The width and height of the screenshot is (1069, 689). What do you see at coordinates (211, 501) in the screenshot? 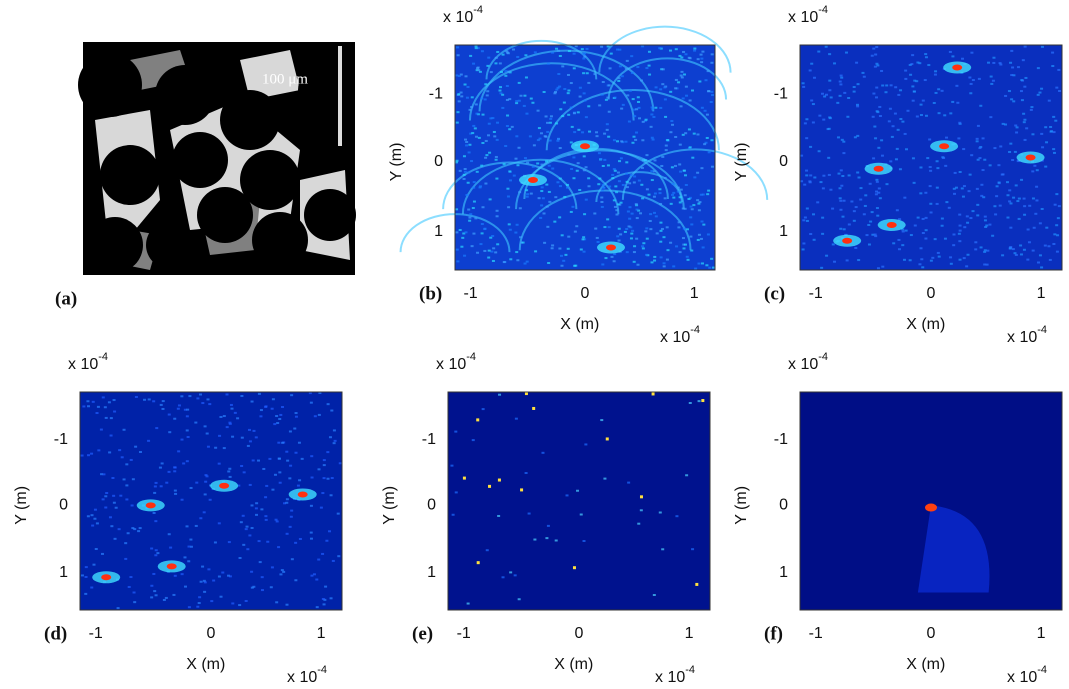
I see `plot-frame` at bounding box center [211, 501].